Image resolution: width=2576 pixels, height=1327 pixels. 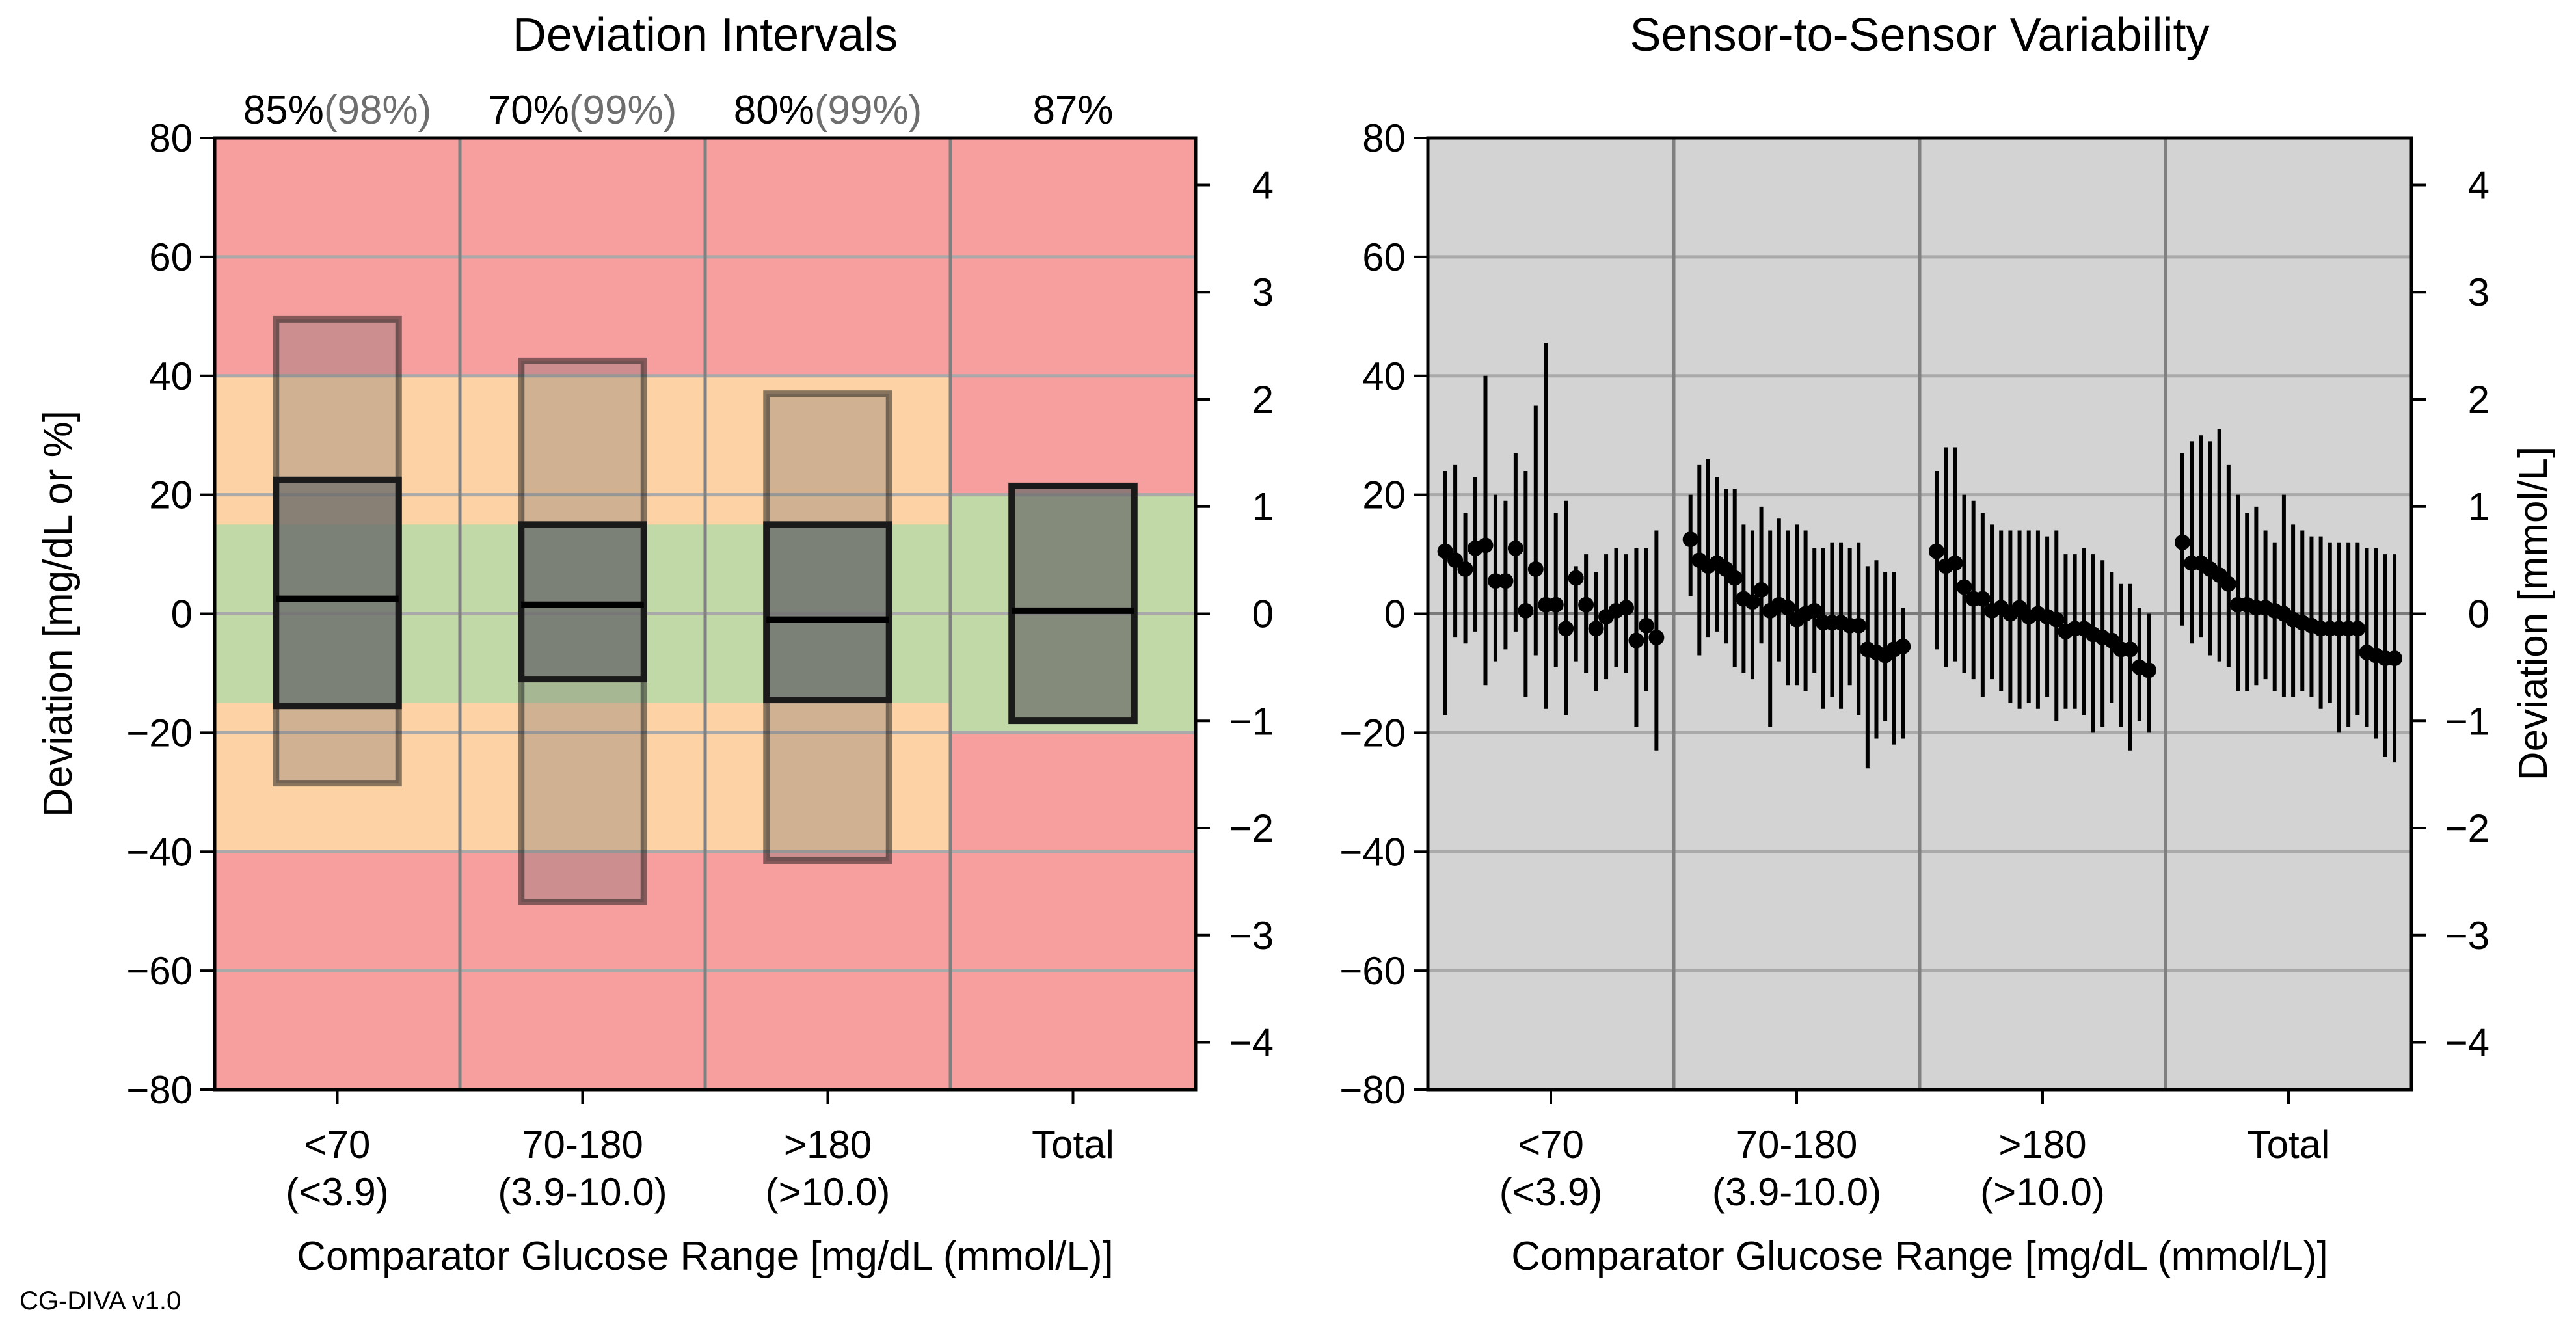 I want to click on chart-title: Deviation Intervals, so click(x=705, y=35).